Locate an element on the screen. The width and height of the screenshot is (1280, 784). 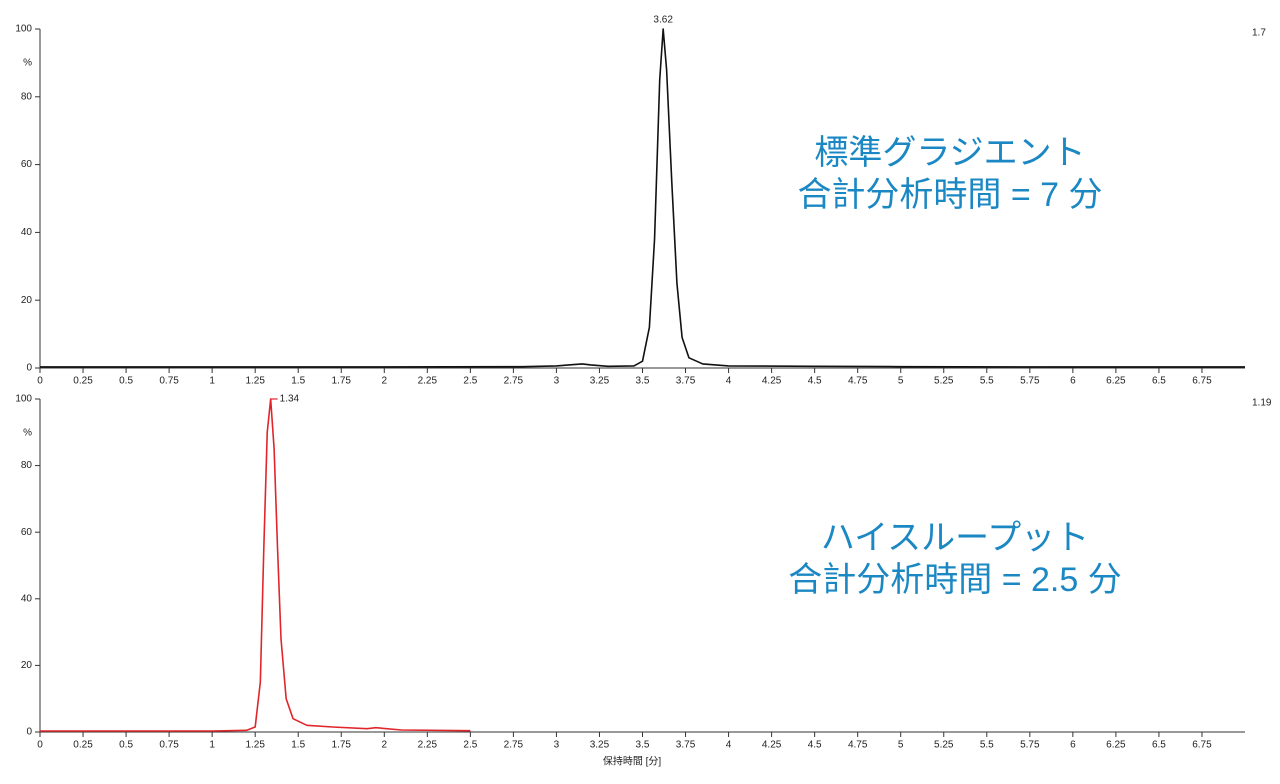
annotation: 合計分析時間 = 2.5 分 is located at coordinates (954, 580).